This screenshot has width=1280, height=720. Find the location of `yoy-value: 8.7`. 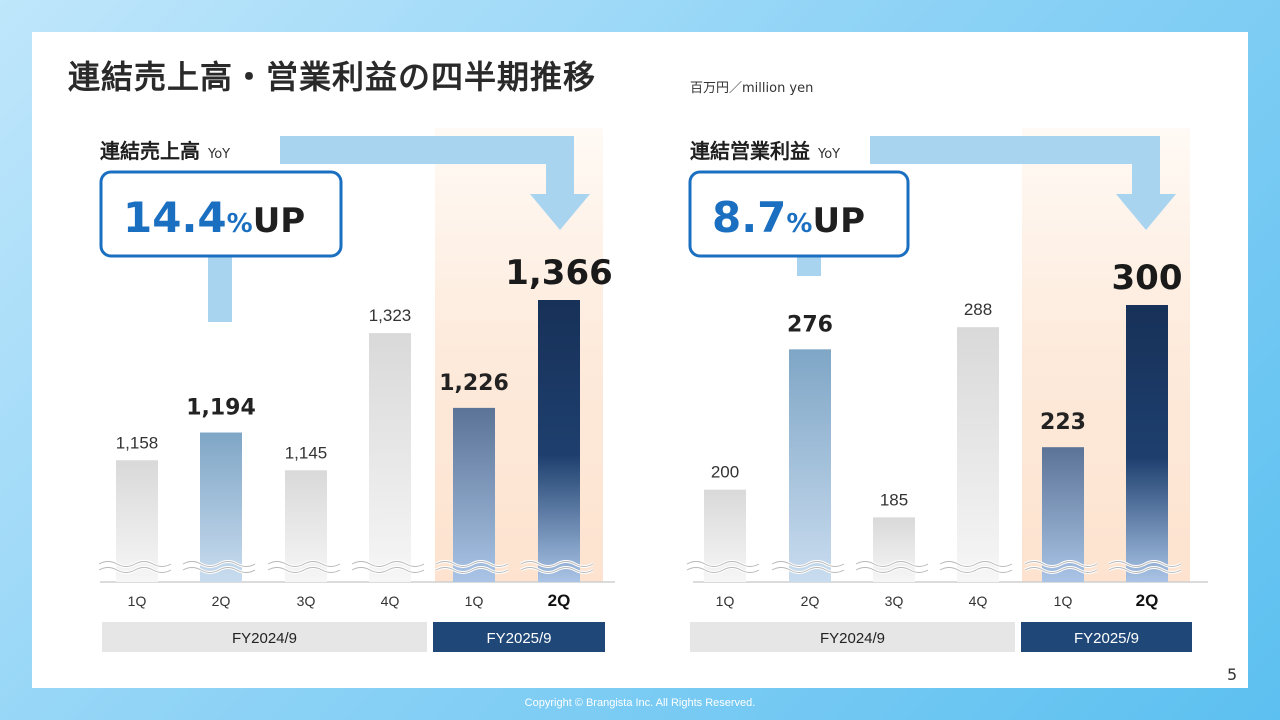

yoy-value: 8.7 is located at coordinates (749, 217).